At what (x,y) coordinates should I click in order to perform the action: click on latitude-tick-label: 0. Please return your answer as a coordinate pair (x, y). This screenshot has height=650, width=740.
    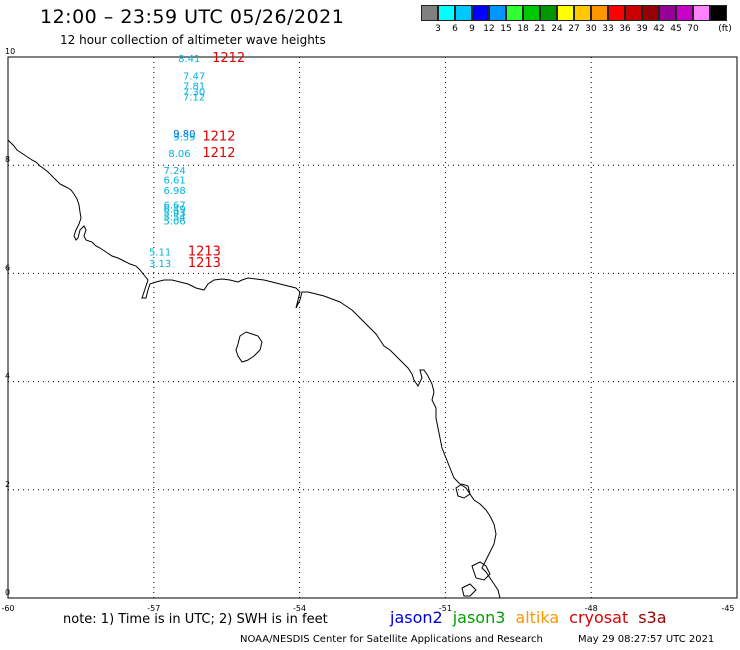
    Looking at the image, I should click on (7, 592).